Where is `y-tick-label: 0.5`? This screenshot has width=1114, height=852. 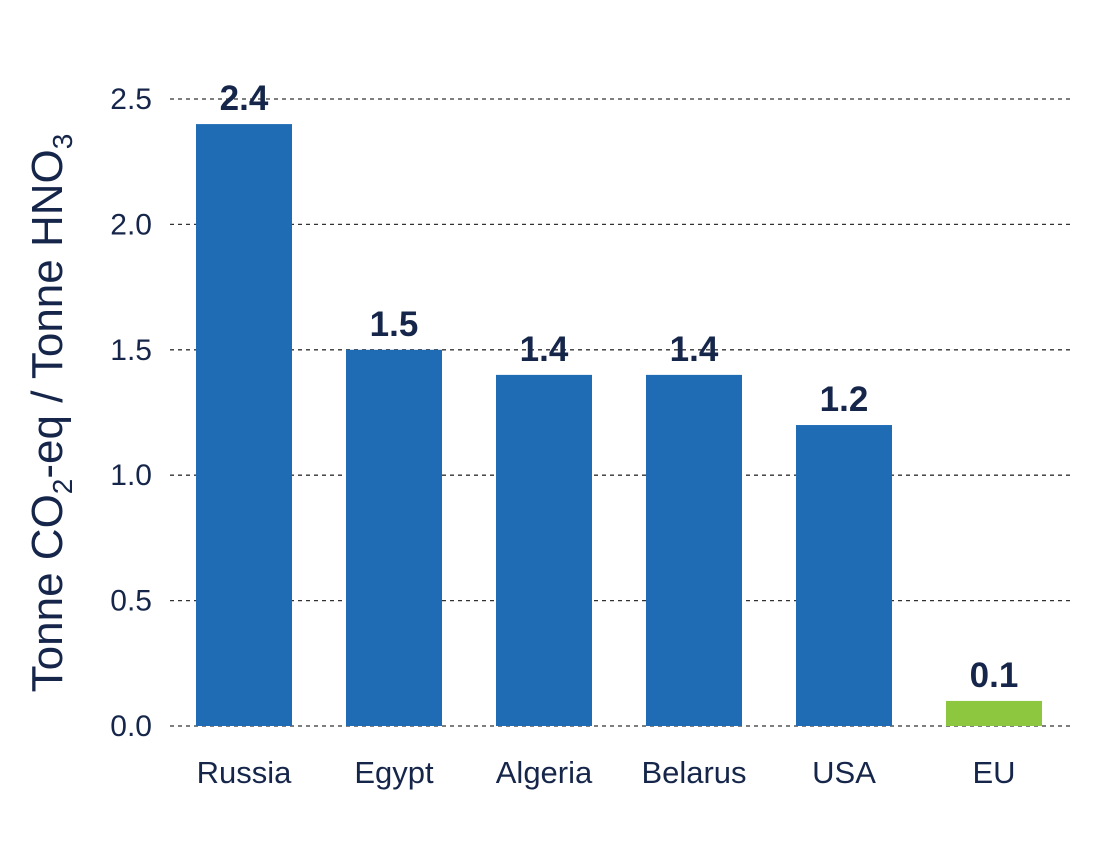
y-tick-label: 0.5 is located at coordinates (131, 601).